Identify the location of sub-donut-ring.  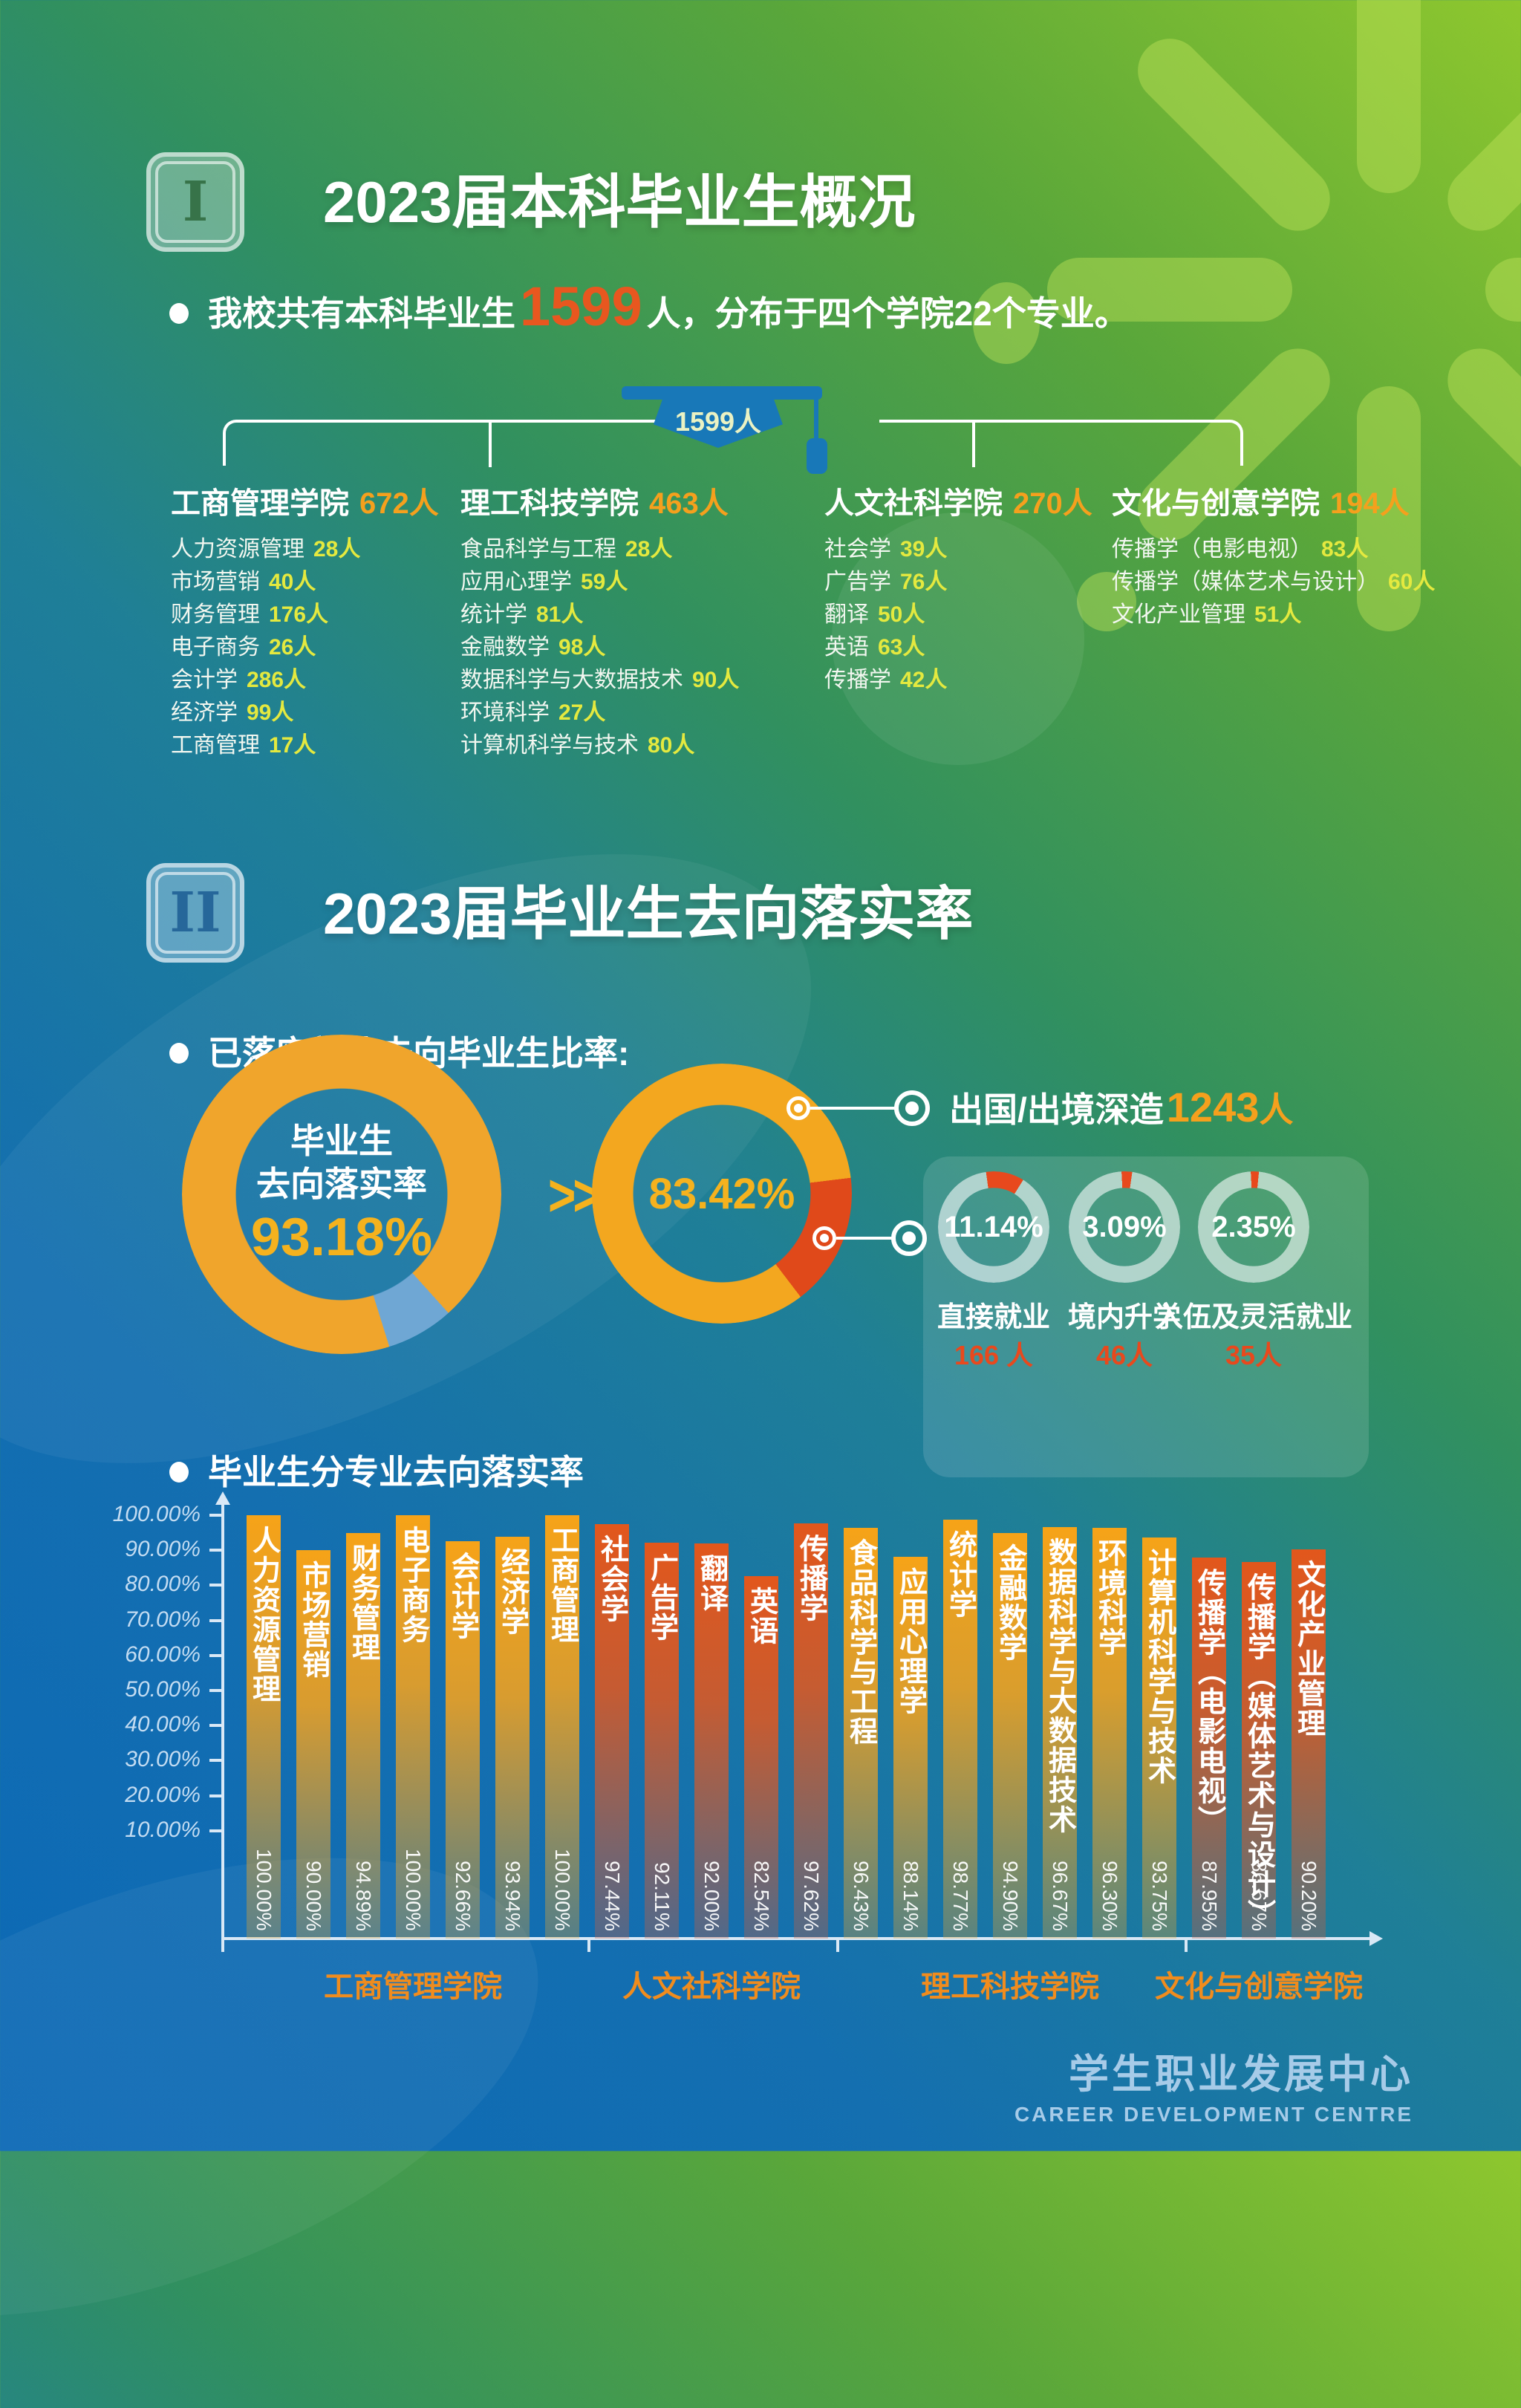
(994, 1227).